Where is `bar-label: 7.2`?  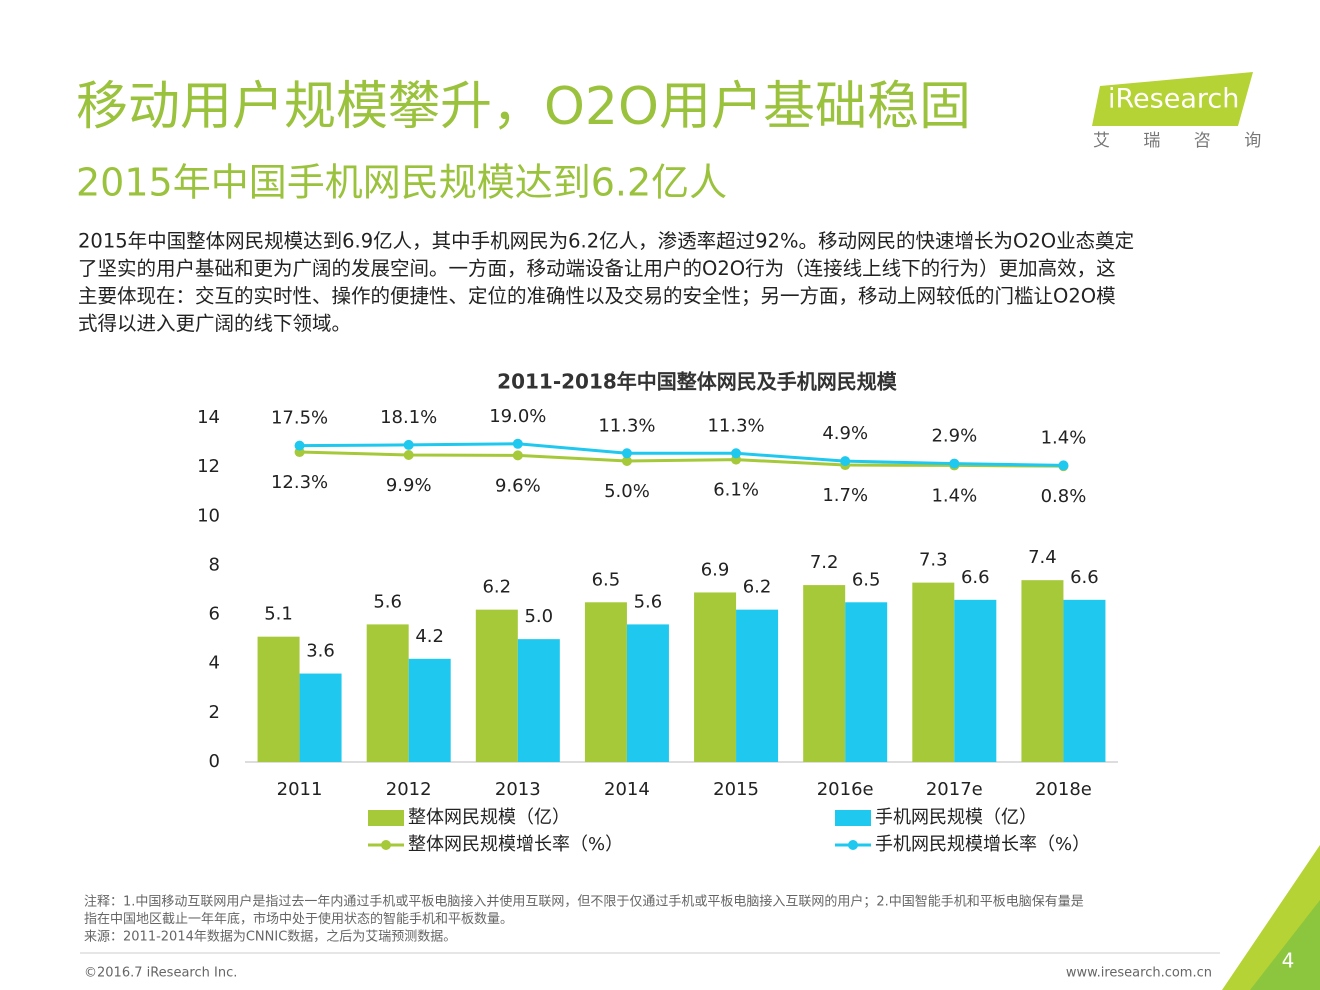 bar-label: 7.2 is located at coordinates (824, 562).